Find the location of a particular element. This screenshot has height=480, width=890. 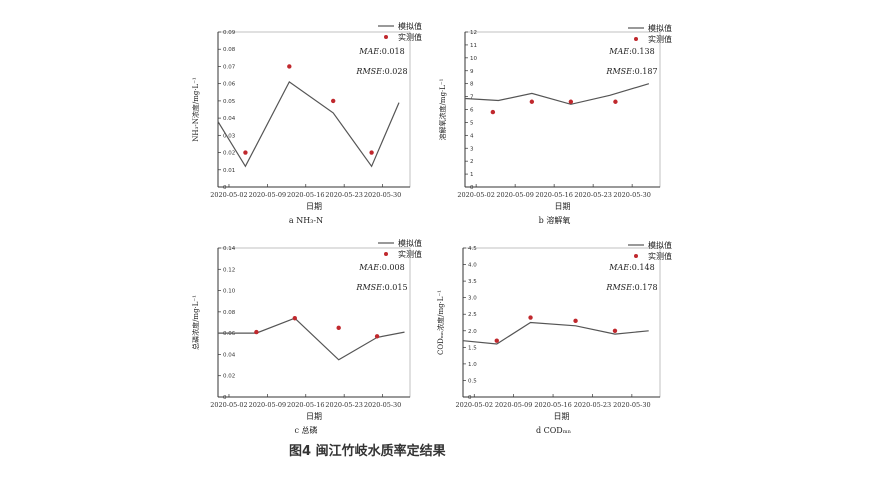

rmse-value: RMSE:0.178 is located at coordinates (631, 287).